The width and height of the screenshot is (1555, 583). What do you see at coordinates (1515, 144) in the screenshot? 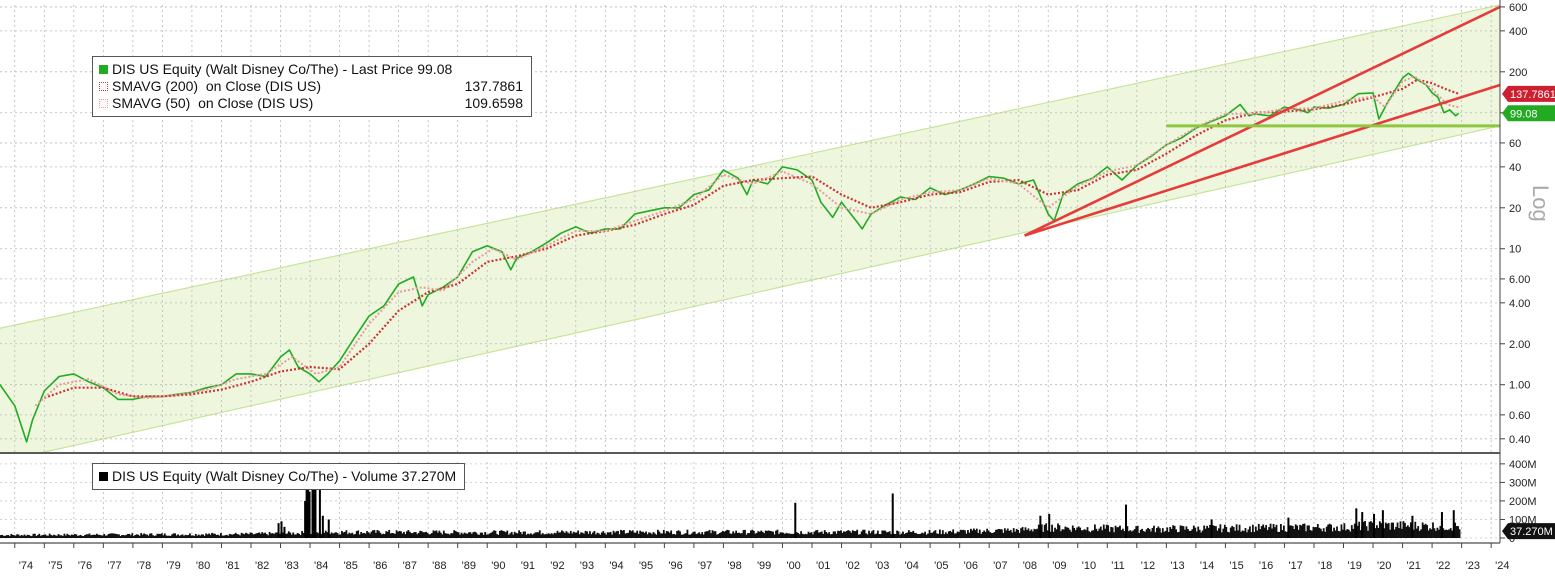
I see `y-tick-label: 60` at bounding box center [1515, 144].